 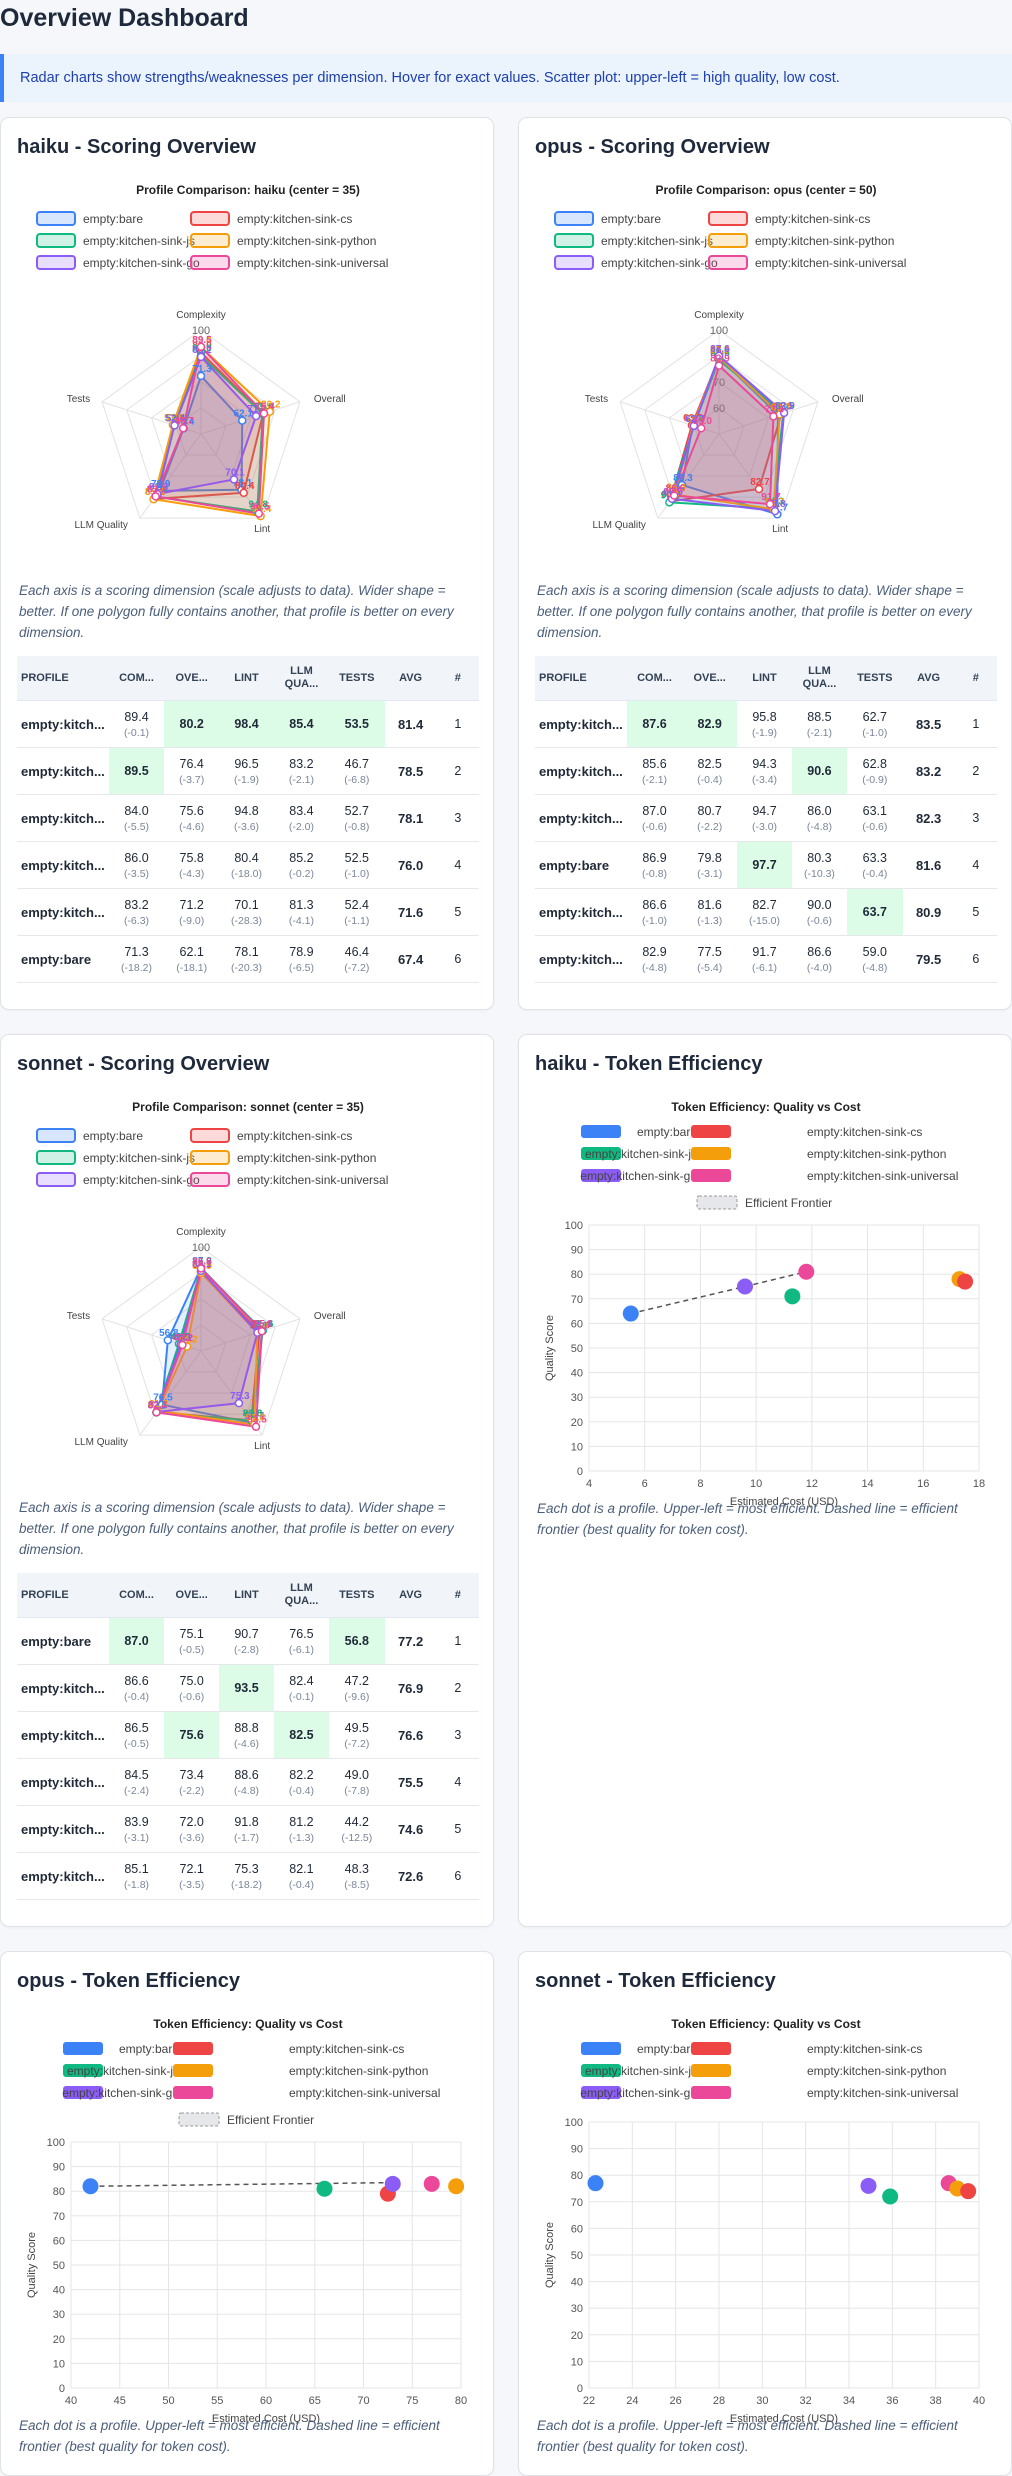 I want to click on scatter-point-empty-kitchen-sink-python, so click(x=456, y=2186).